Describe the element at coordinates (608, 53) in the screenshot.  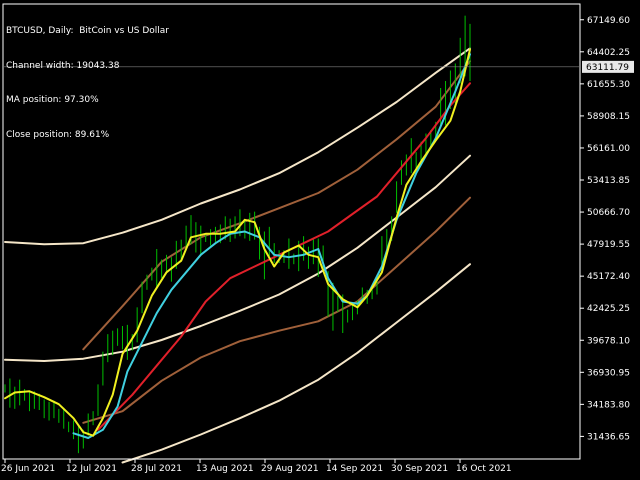
I see `price-tick-label: 64402.25` at that location.